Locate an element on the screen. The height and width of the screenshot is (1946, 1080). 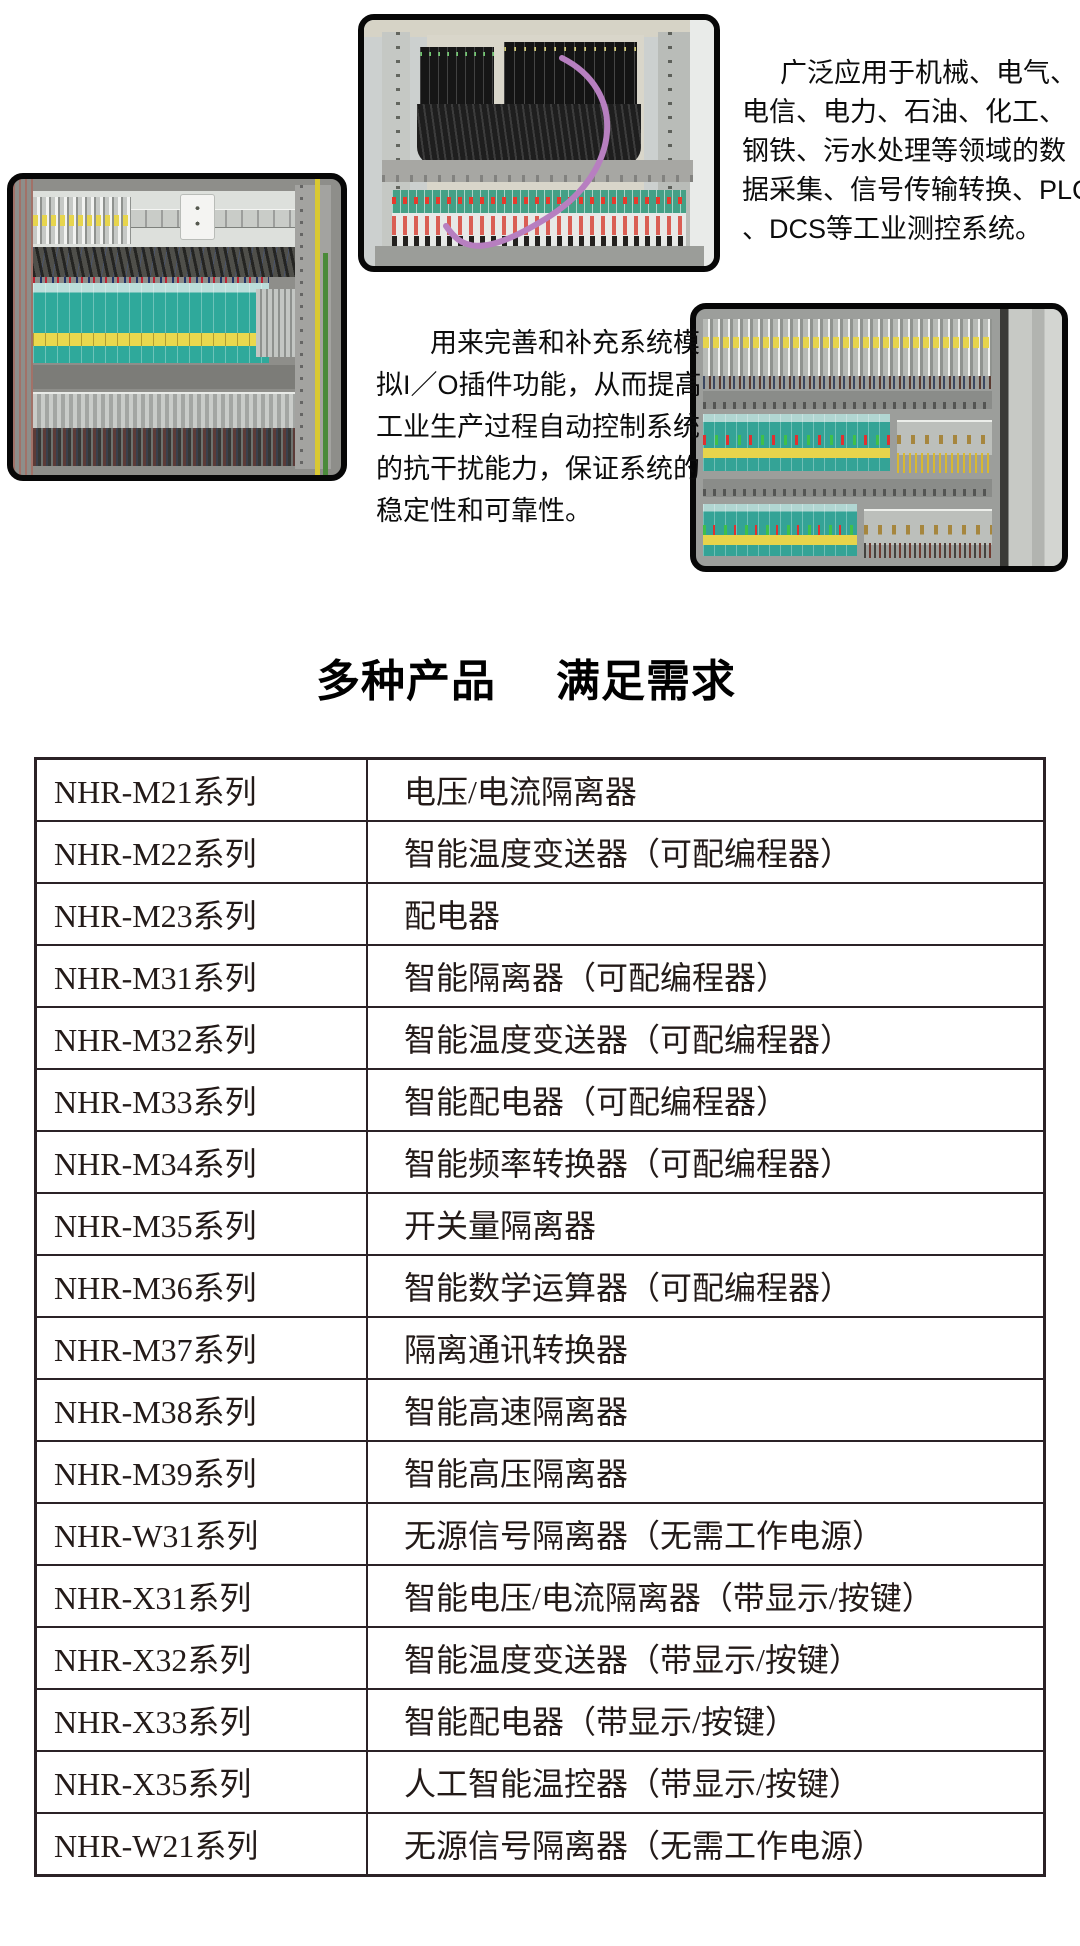
paragraph-line: 广泛应用于机械、电气、 is located at coordinates (928, 73).